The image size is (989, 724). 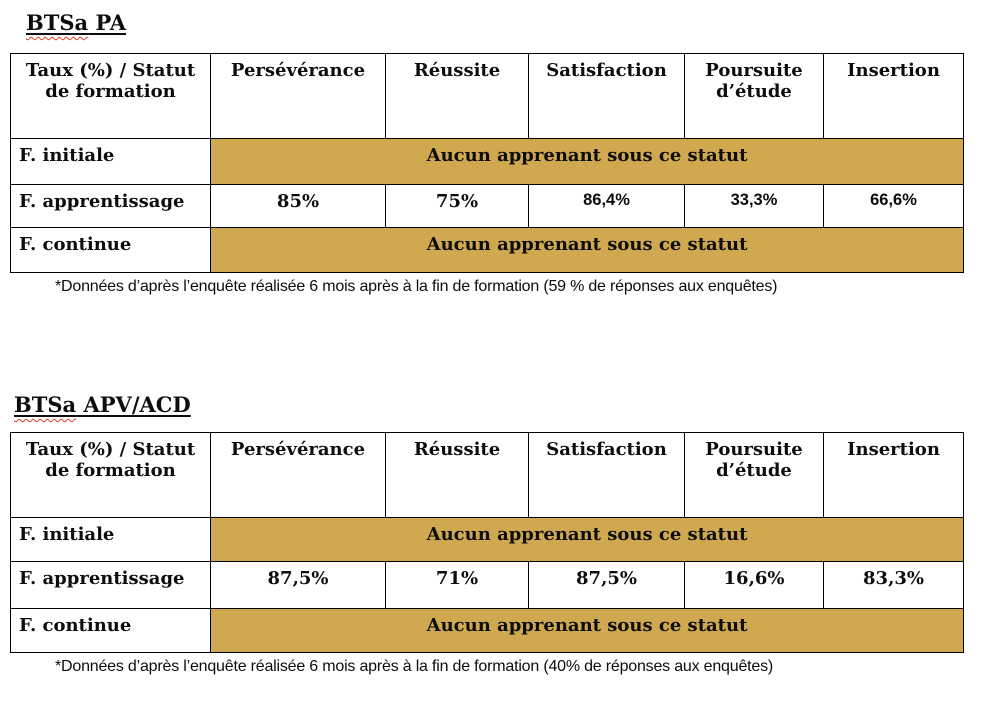 What do you see at coordinates (107, 22) in the screenshot?
I see `title-rest: PA` at bounding box center [107, 22].